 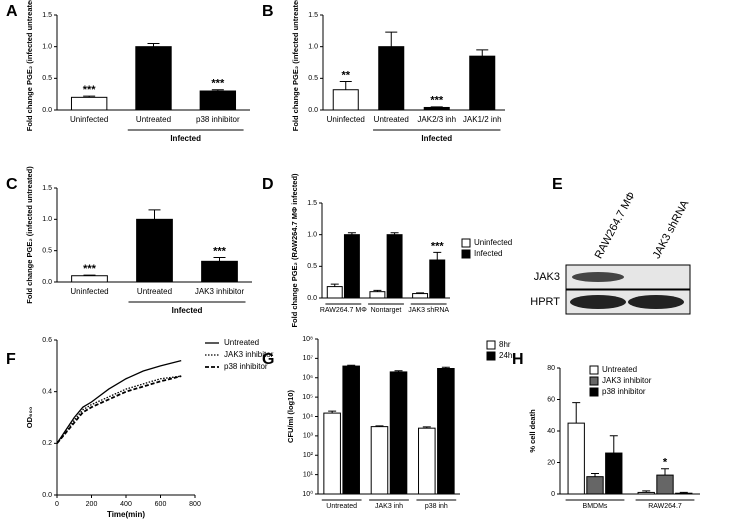 I want to click on y-axis-label: CFU/ml (log10), so click(x=290, y=416).